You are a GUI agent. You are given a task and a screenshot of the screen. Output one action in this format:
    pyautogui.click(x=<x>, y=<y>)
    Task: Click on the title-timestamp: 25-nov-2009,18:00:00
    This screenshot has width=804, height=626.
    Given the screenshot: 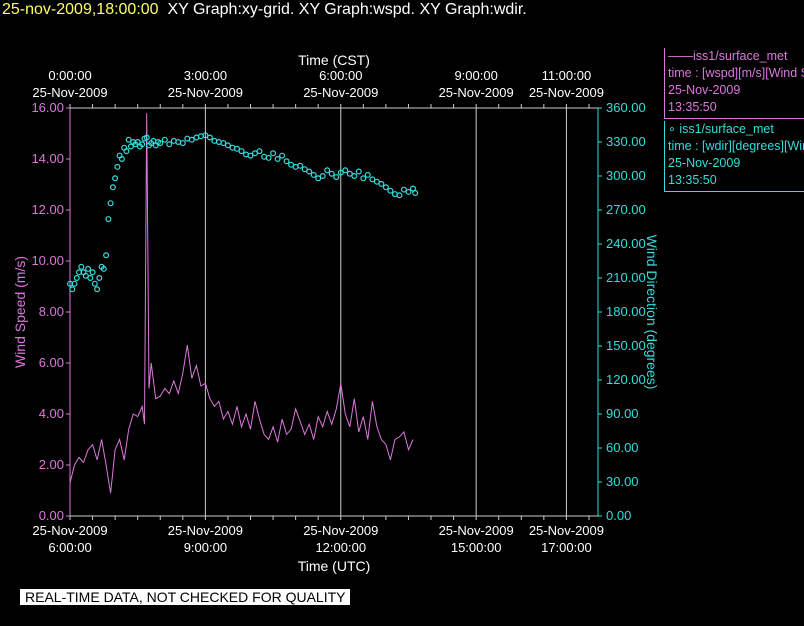 What is the action you would take?
    pyautogui.click(x=80, y=9)
    